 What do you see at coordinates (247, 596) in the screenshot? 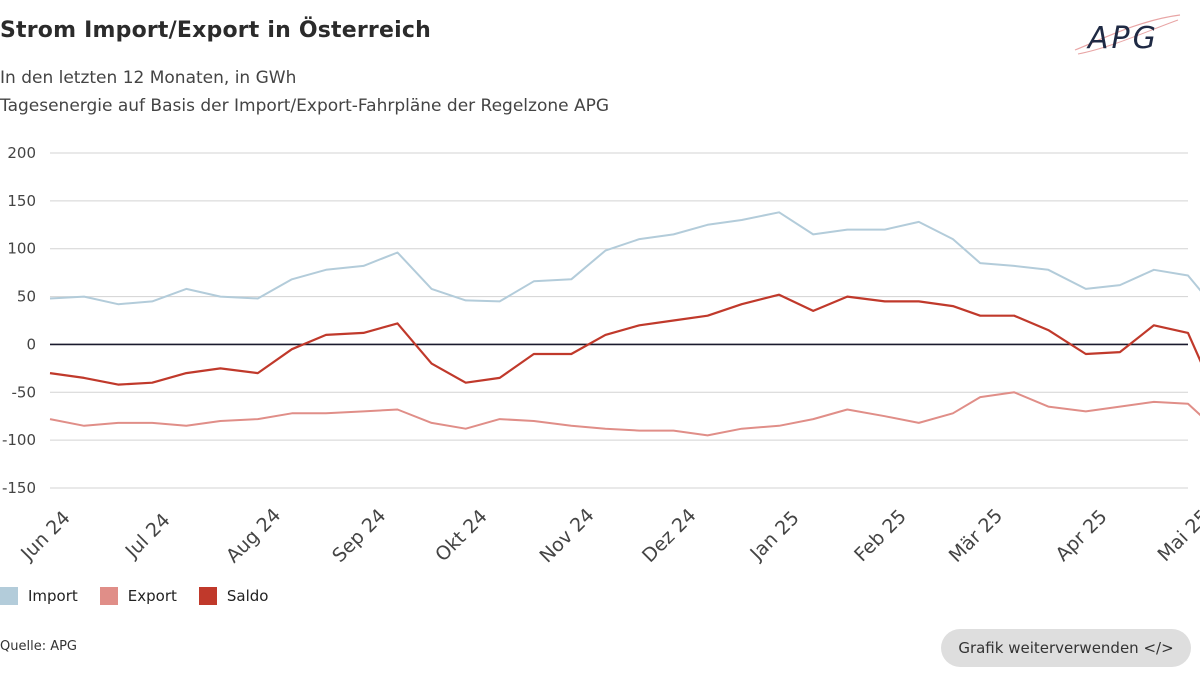
I see `legend-label-saldo: Saldo` at bounding box center [247, 596].